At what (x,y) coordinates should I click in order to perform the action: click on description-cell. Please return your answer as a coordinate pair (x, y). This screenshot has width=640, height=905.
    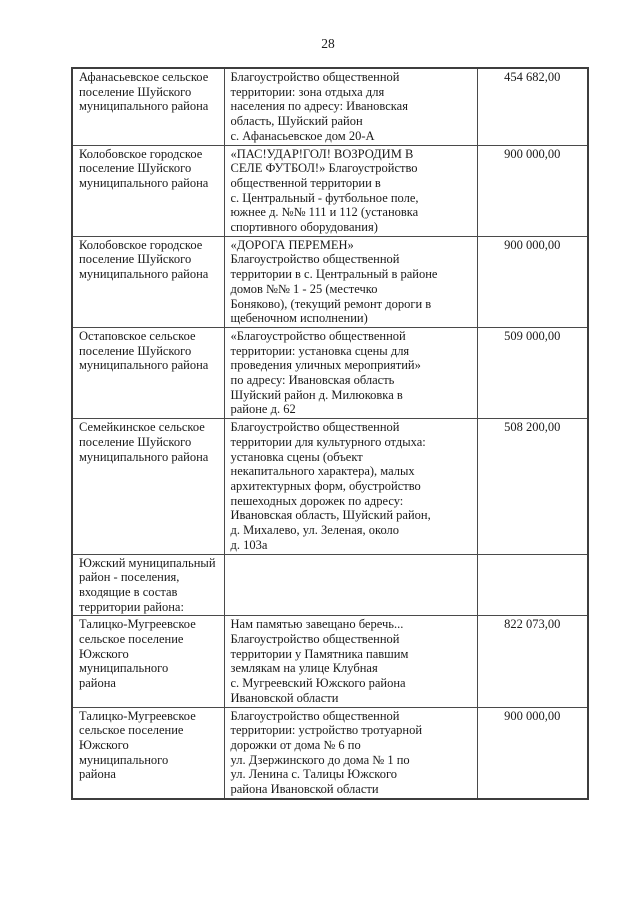
    Looking at the image, I should click on (350, 585).